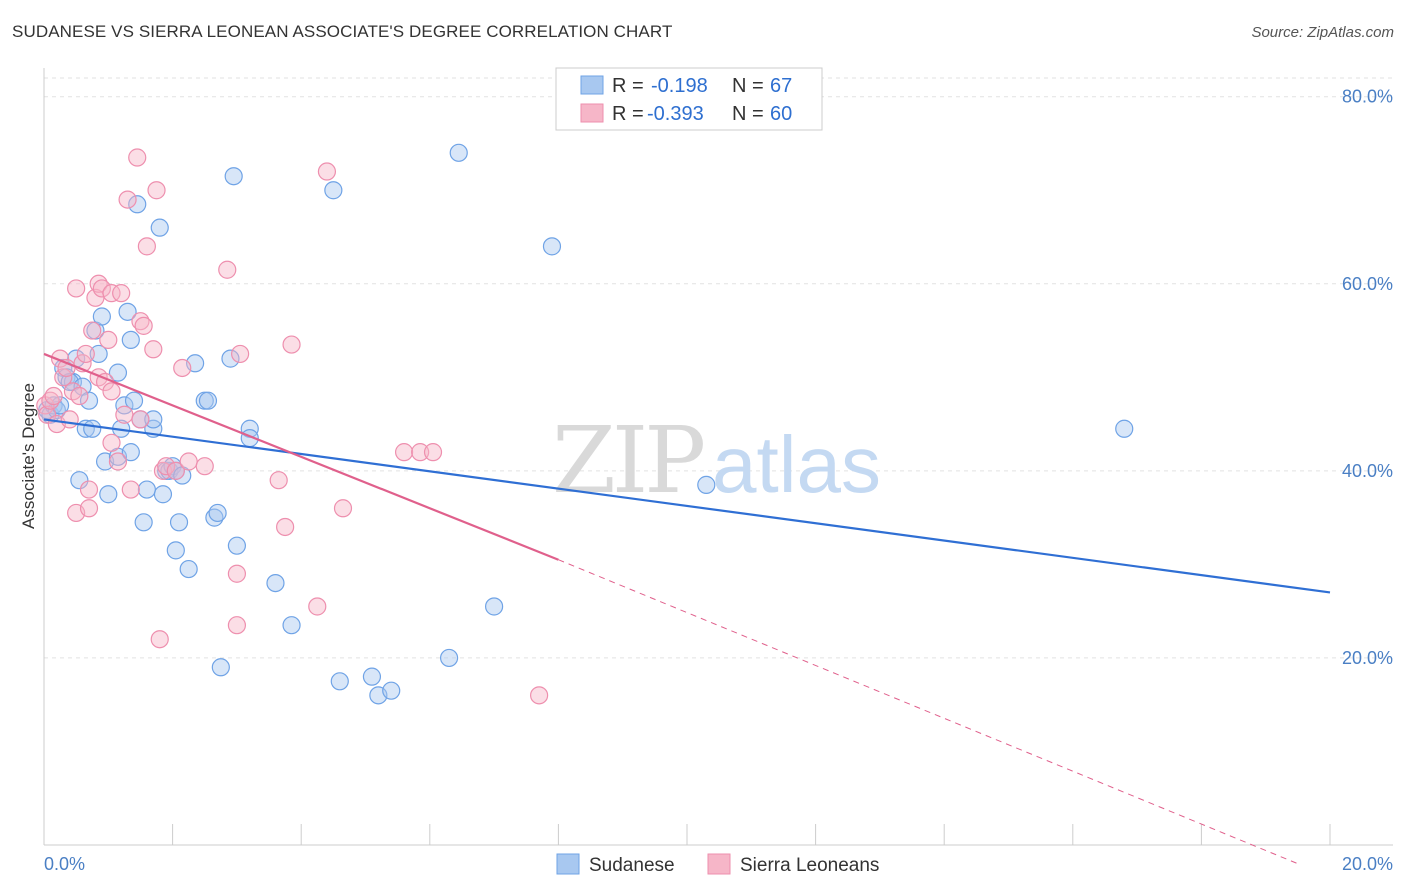  Describe the element at coordinates (675, 114) in the screenshot. I see `legend-r-value-2: -0.393` at that location.